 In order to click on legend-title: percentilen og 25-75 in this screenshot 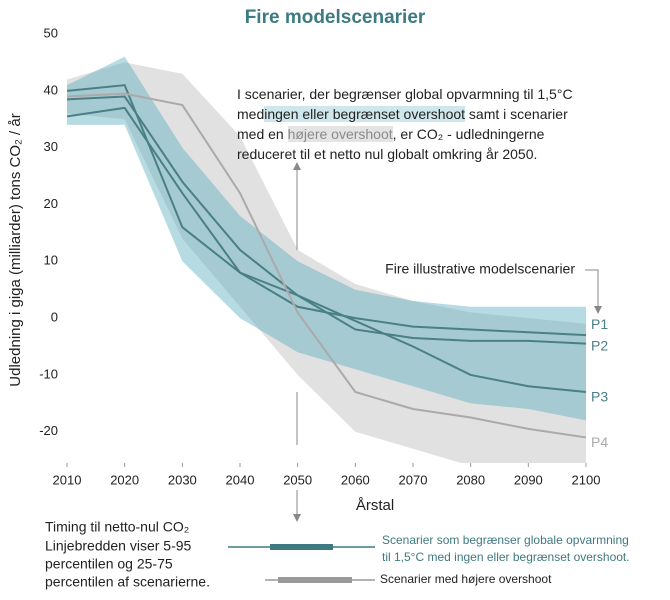, I will do `click(109, 564)`.